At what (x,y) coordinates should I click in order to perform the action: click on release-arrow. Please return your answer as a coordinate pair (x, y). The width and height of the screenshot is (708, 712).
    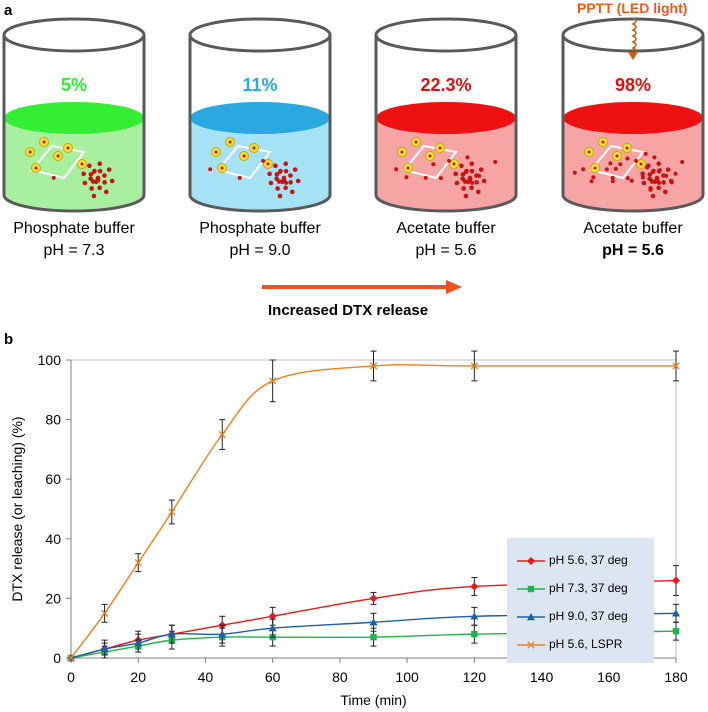
    Looking at the image, I should click on (362, 287).